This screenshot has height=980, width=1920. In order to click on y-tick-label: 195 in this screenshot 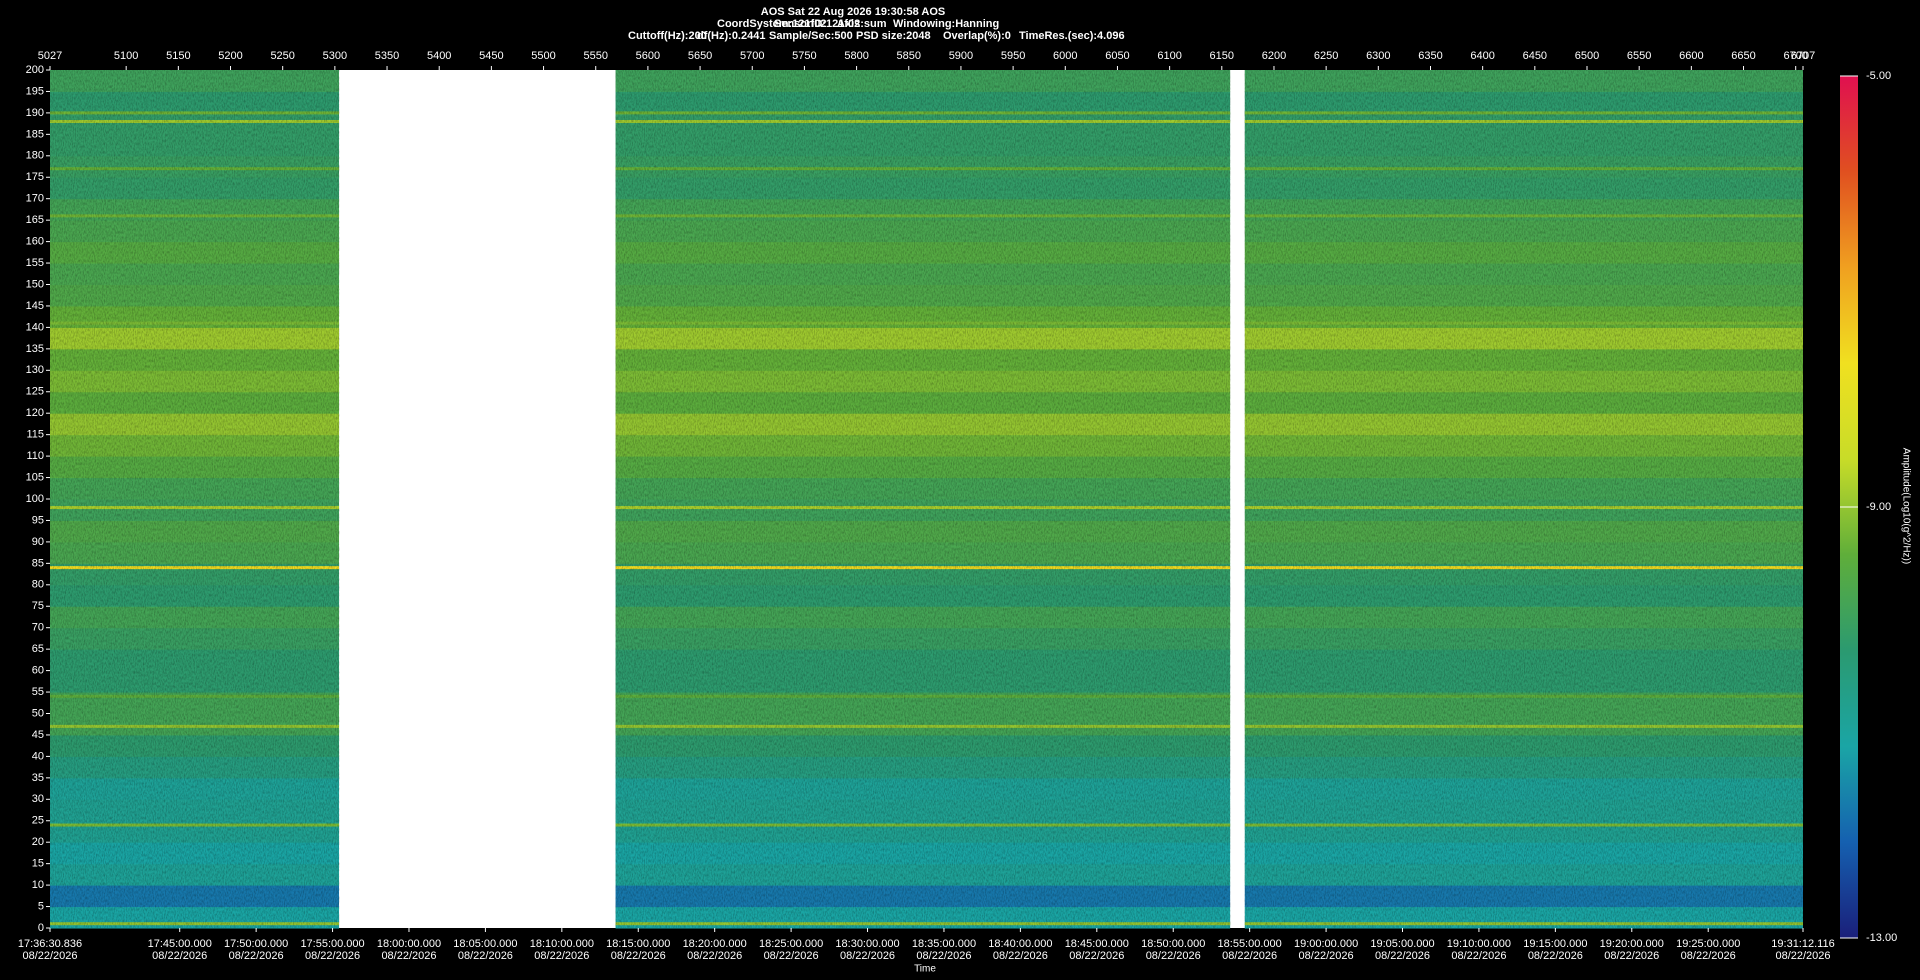, I will do `click(35, 91)`.